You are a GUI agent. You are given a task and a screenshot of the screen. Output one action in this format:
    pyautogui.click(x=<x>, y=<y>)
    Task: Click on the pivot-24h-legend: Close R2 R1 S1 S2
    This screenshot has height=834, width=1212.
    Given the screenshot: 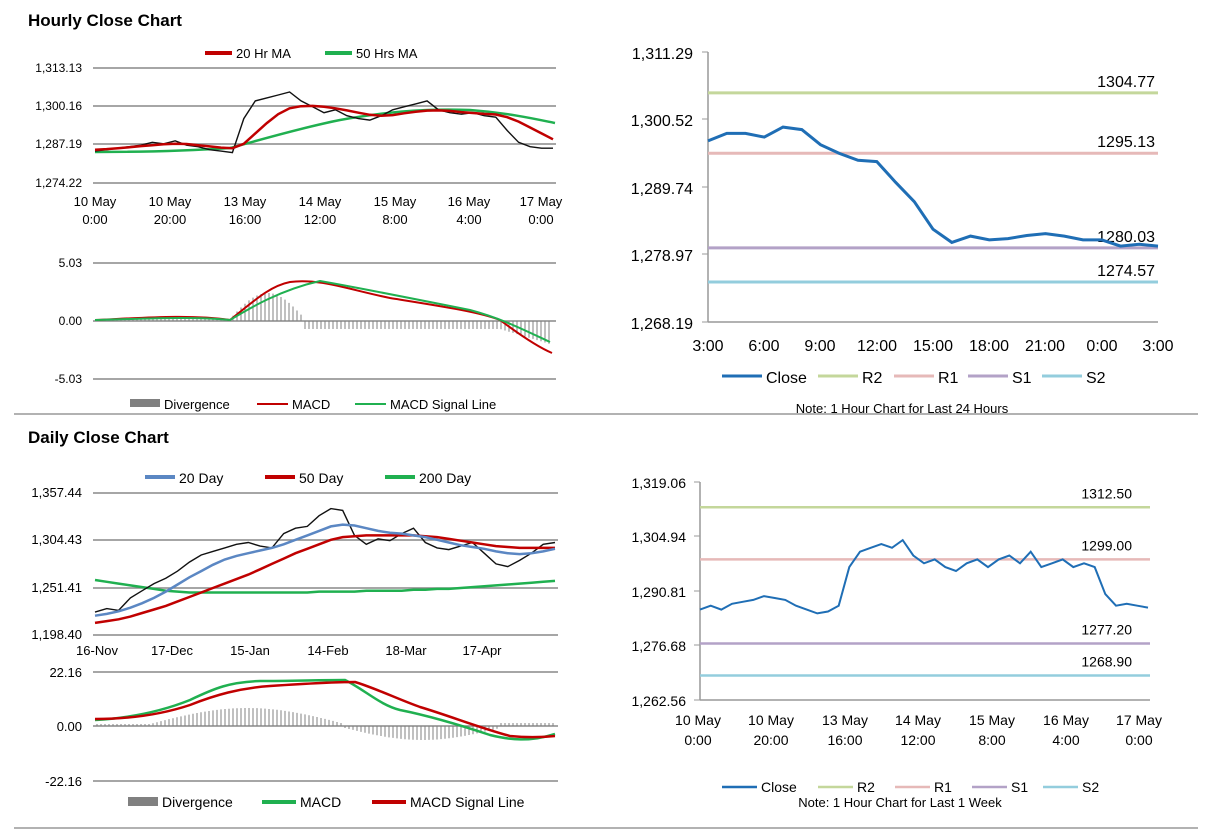 What is the action you would take?
    pyautogui.click(x=914, y=378)
    